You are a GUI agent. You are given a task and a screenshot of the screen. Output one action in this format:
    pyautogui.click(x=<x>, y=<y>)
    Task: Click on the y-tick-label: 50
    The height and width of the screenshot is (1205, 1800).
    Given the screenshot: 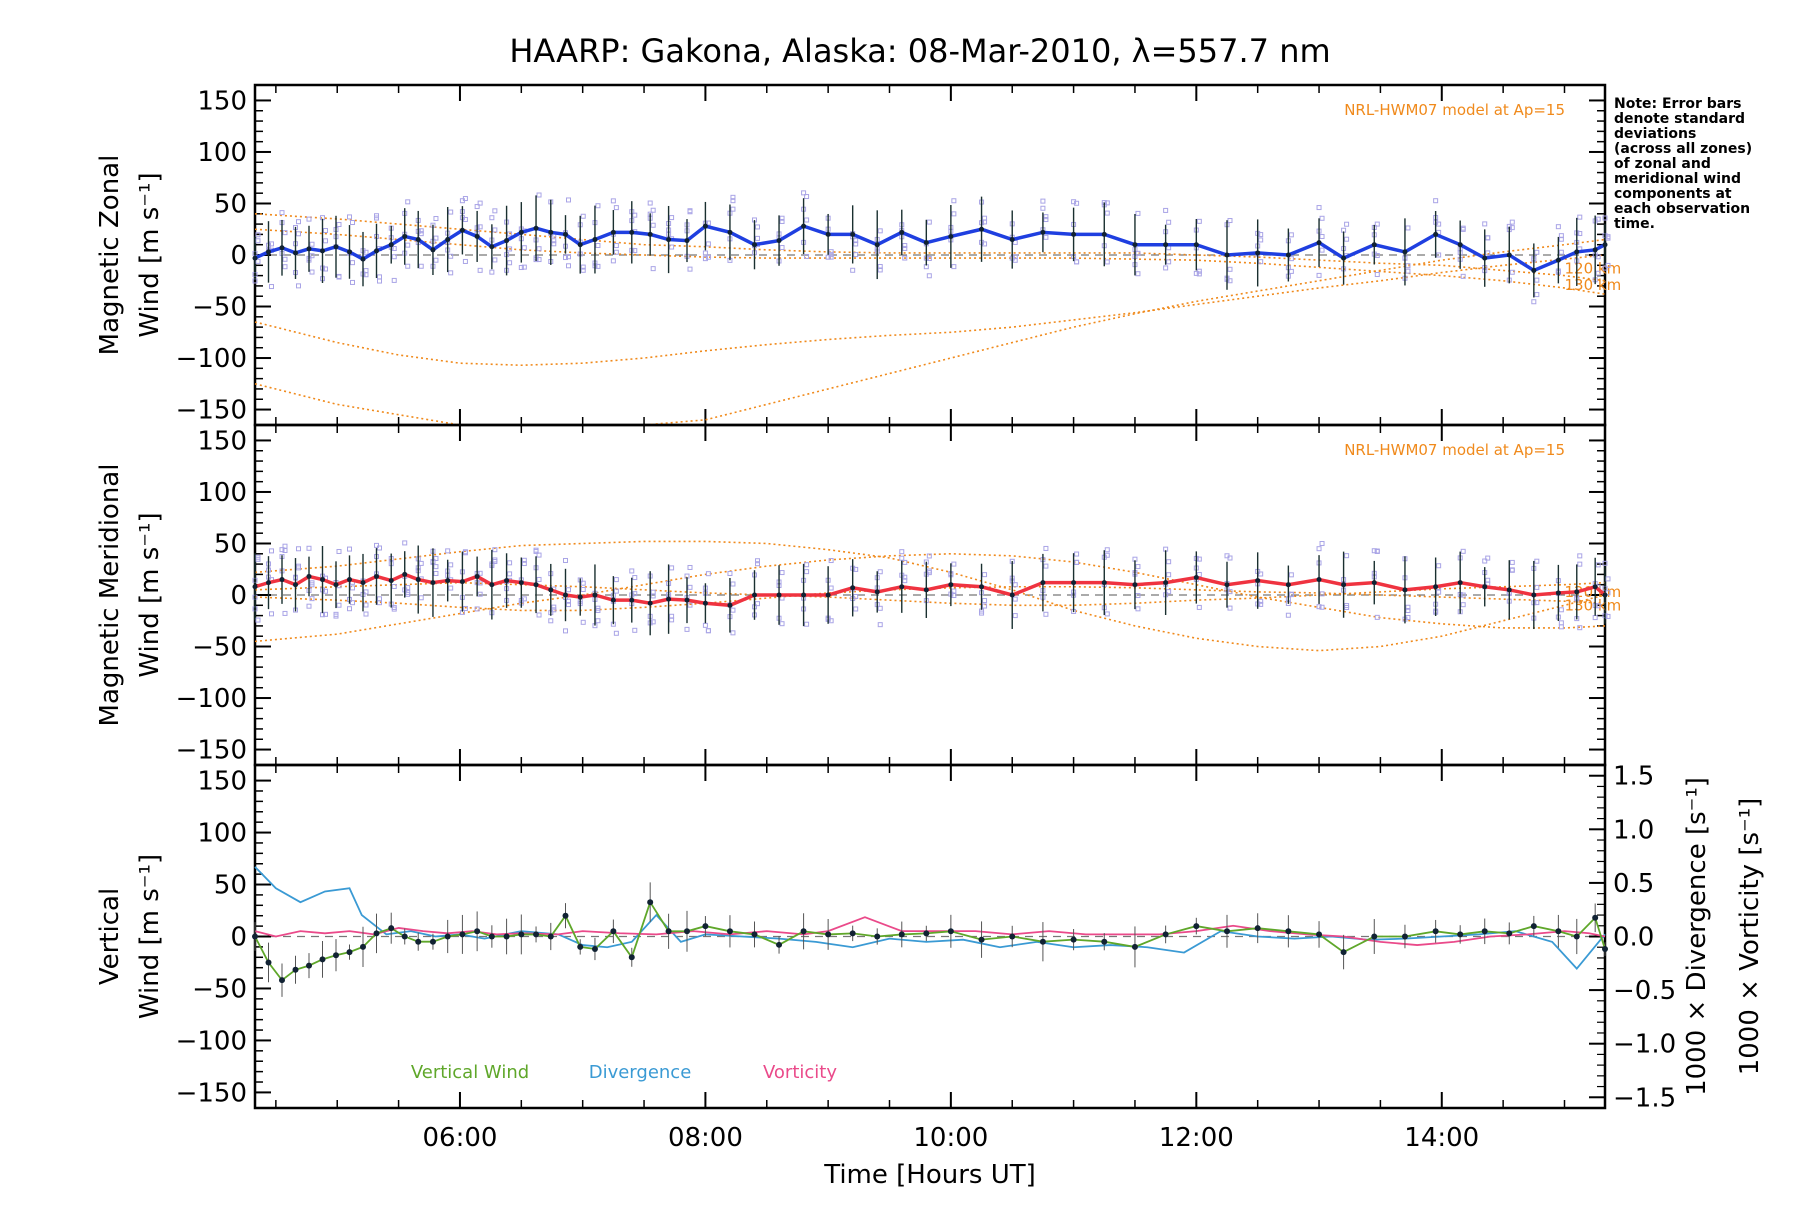 What is the action you would take?
    pyautogui.click(x=230, y=204)
    